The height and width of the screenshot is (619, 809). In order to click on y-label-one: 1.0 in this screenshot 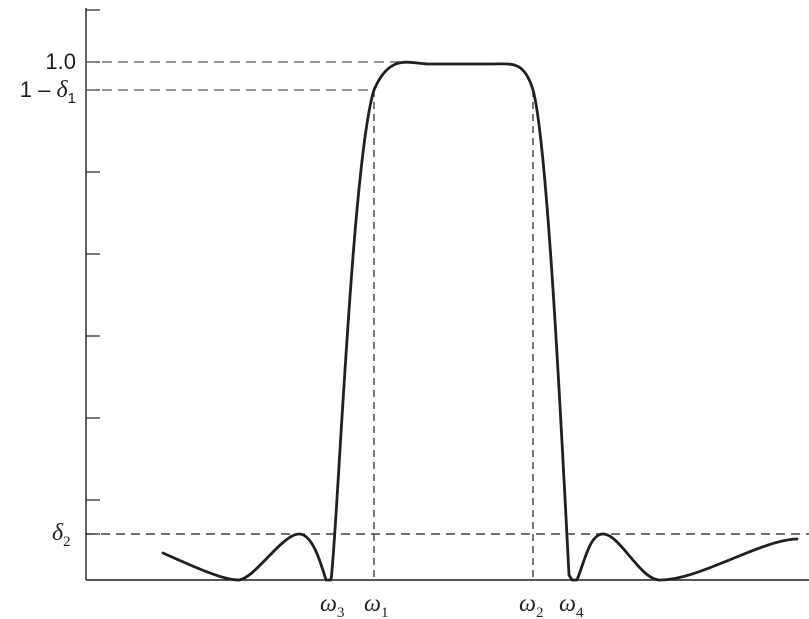, I will do `click(60, 61)`.